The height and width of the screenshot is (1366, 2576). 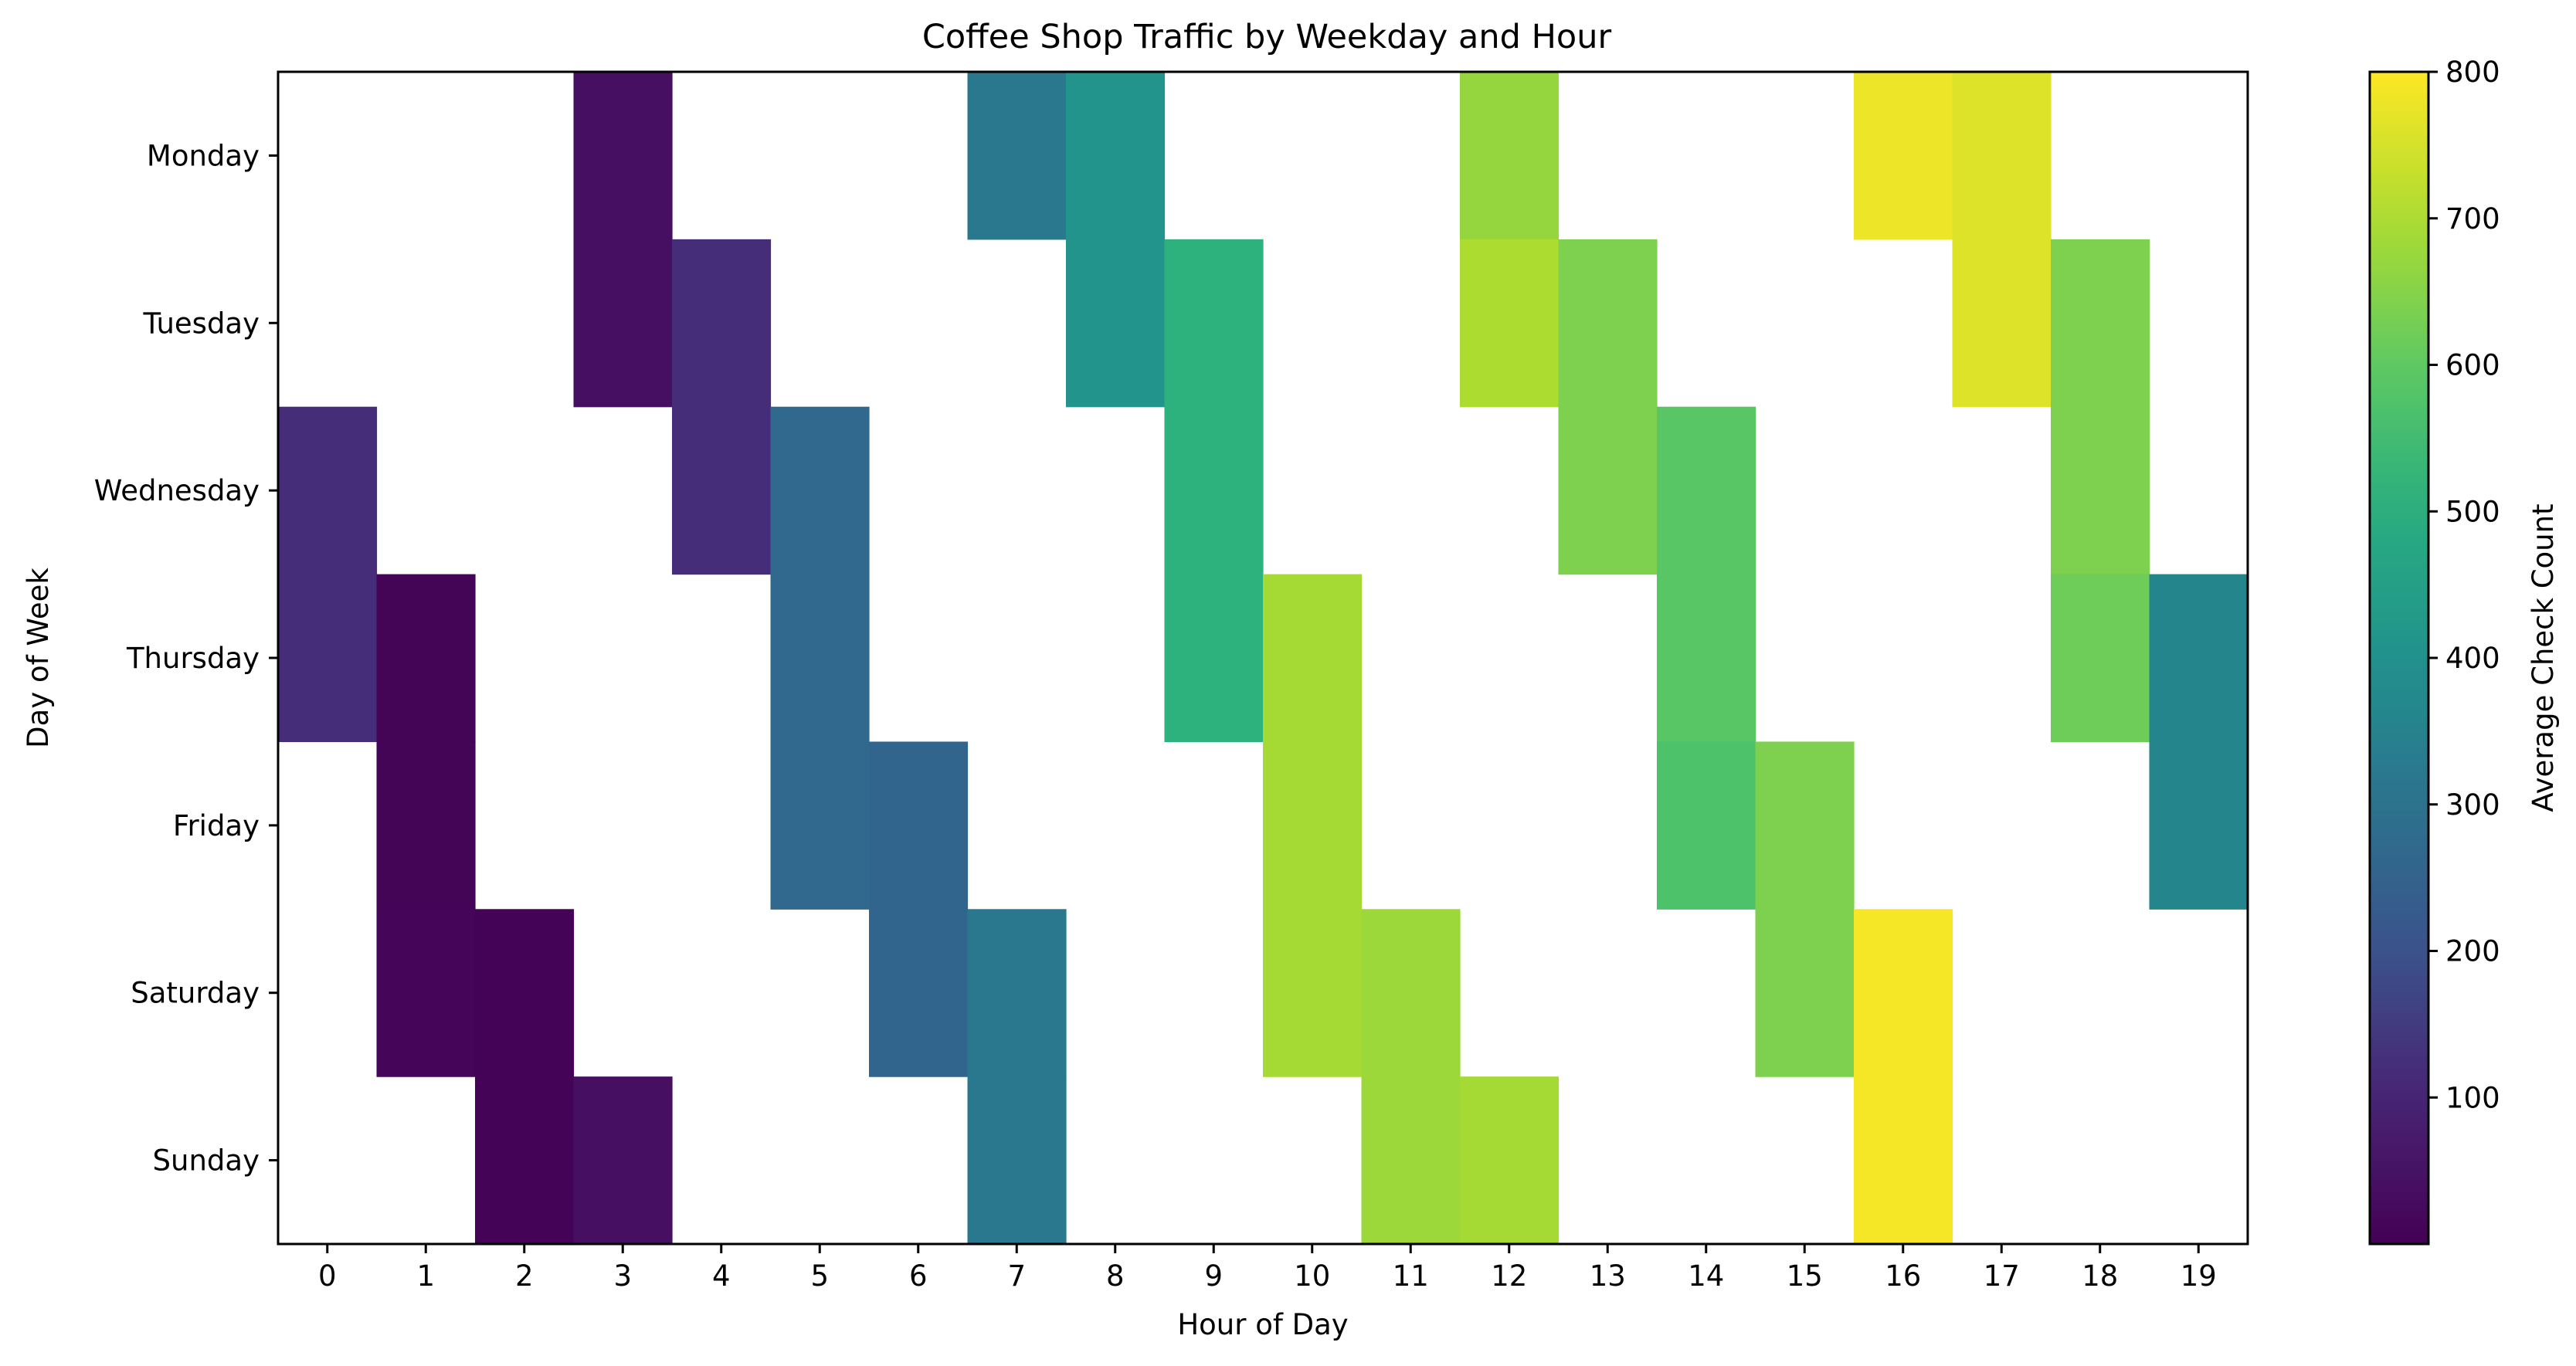 I want to click on colorbar-tick-label: 400, so click(x=2472, y=658).